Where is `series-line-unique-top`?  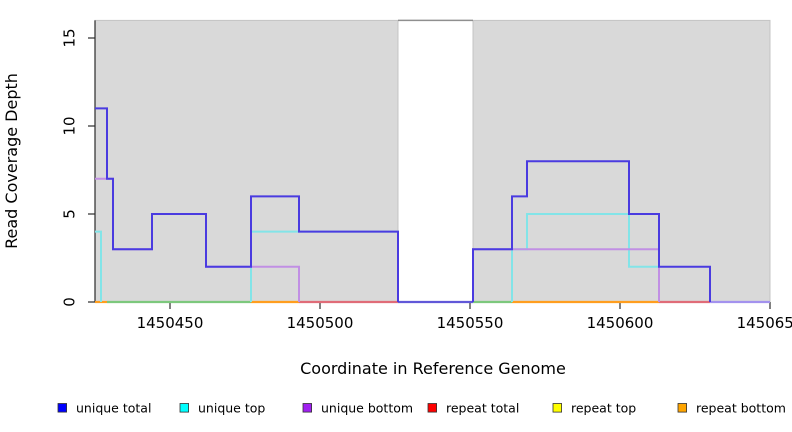
series-line-unique-top is located at coordinates (98, 266).